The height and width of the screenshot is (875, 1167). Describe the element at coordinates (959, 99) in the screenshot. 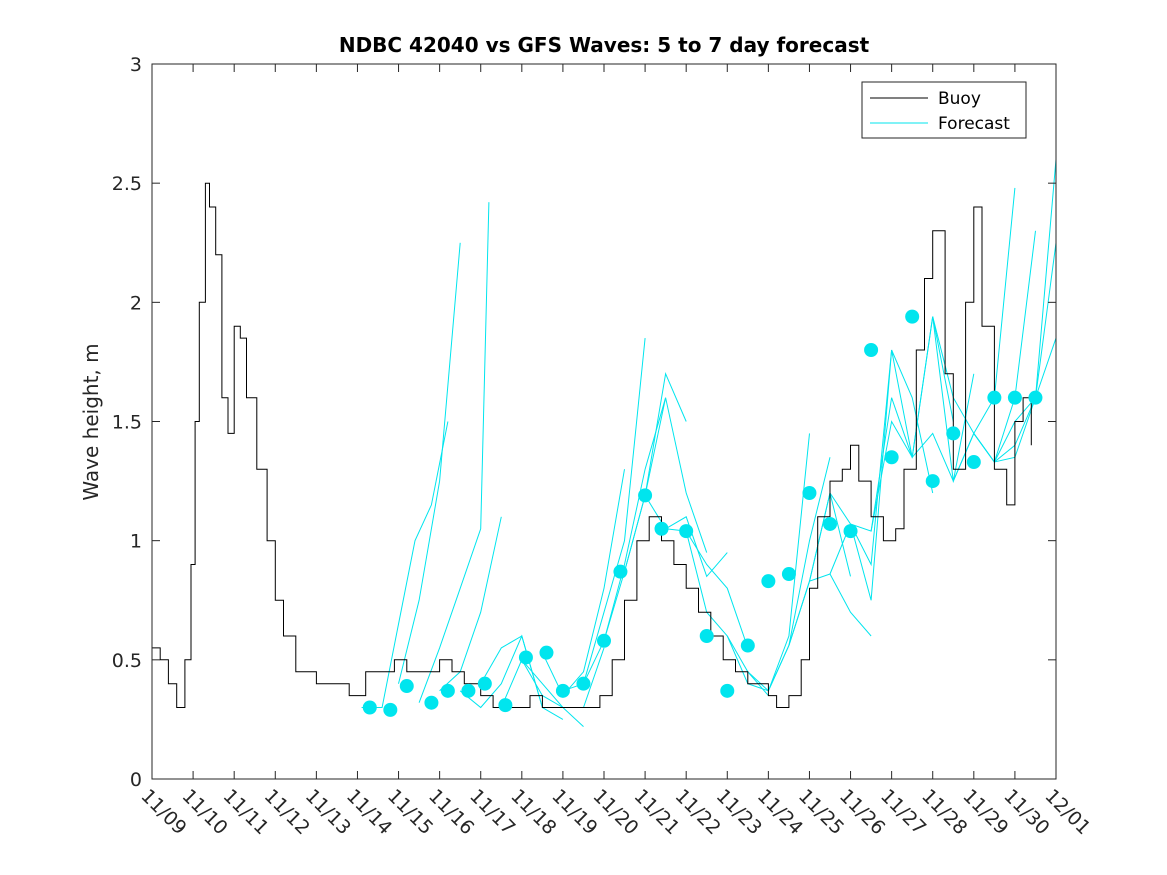

I see `legend-label-buoy: Buoy` at that location.